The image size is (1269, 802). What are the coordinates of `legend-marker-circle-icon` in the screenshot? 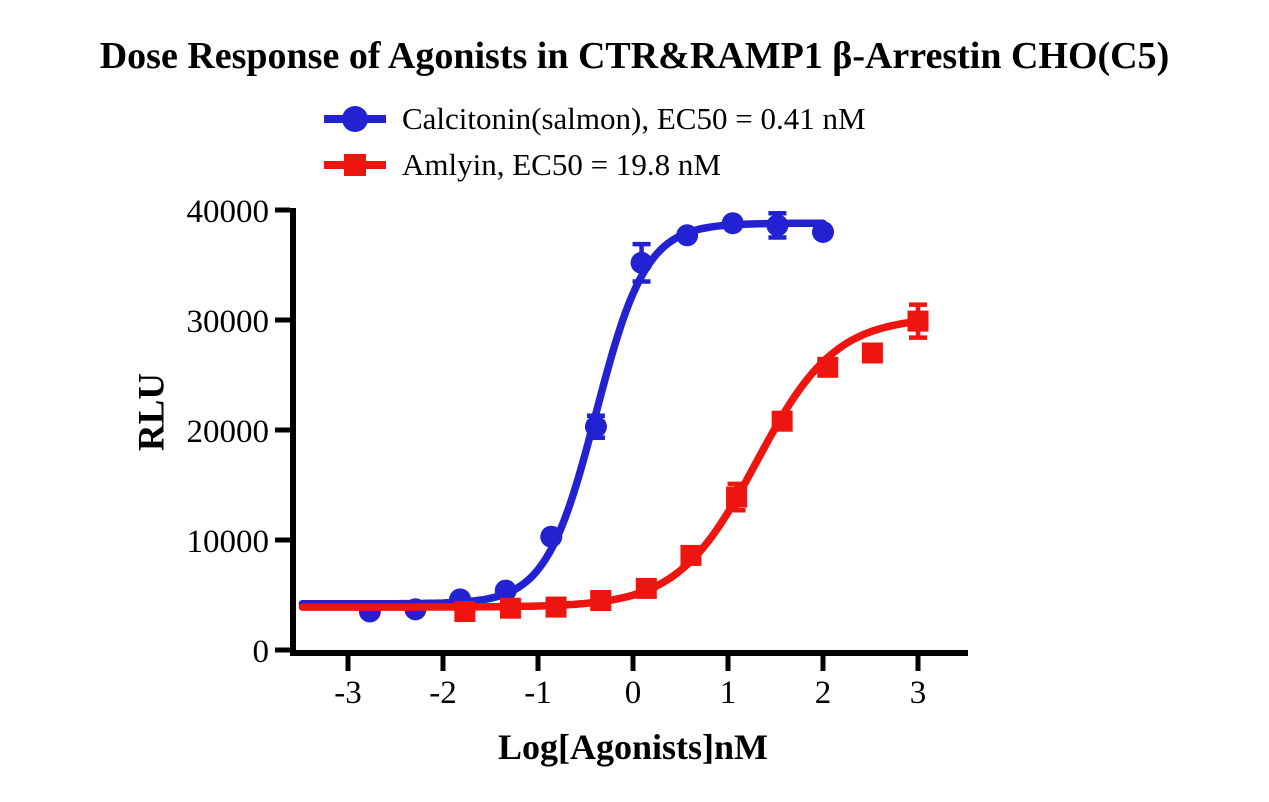 It's located at (355, 119).